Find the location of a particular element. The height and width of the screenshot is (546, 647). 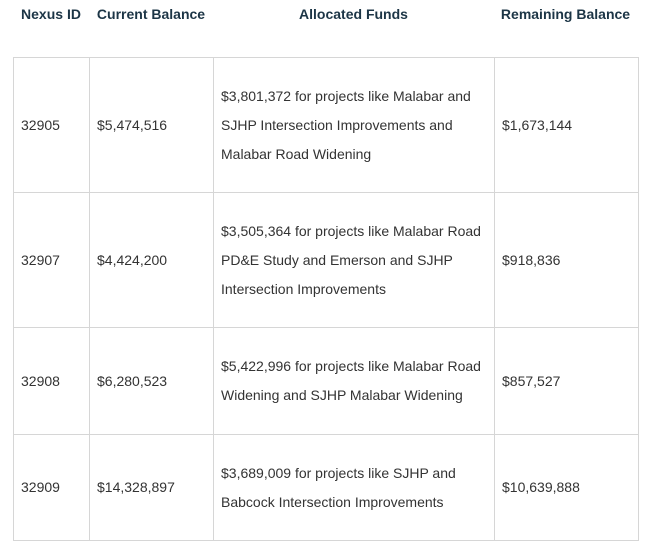

table-cell: $1,673,144 is located at coordinates (566, 125).